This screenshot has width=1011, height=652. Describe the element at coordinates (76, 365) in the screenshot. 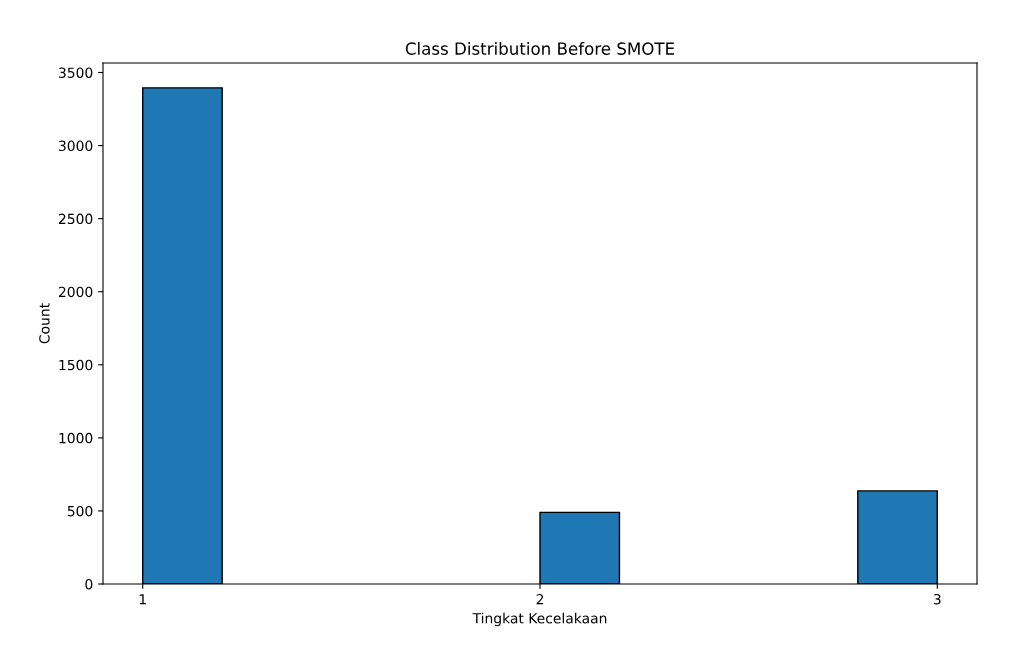

I see `y-tick-label: 1500` at that location.